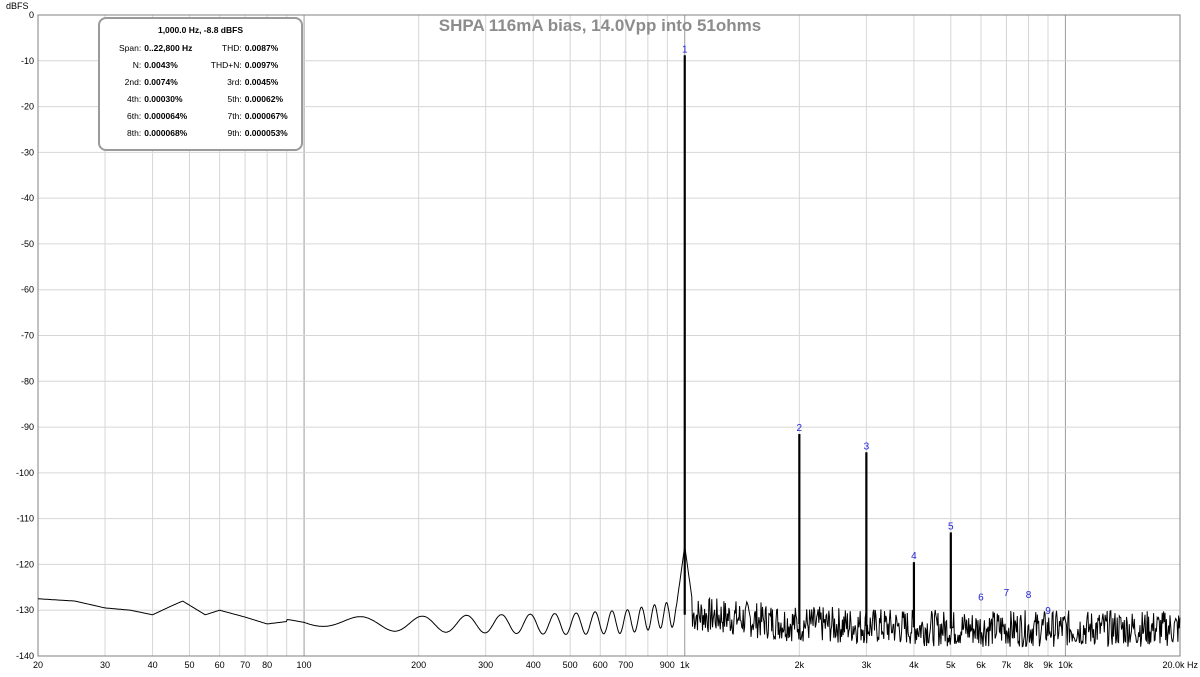 This screenshot has width=1200, height=677. I want to click on y-tick-label: -40, so click(27, 198).